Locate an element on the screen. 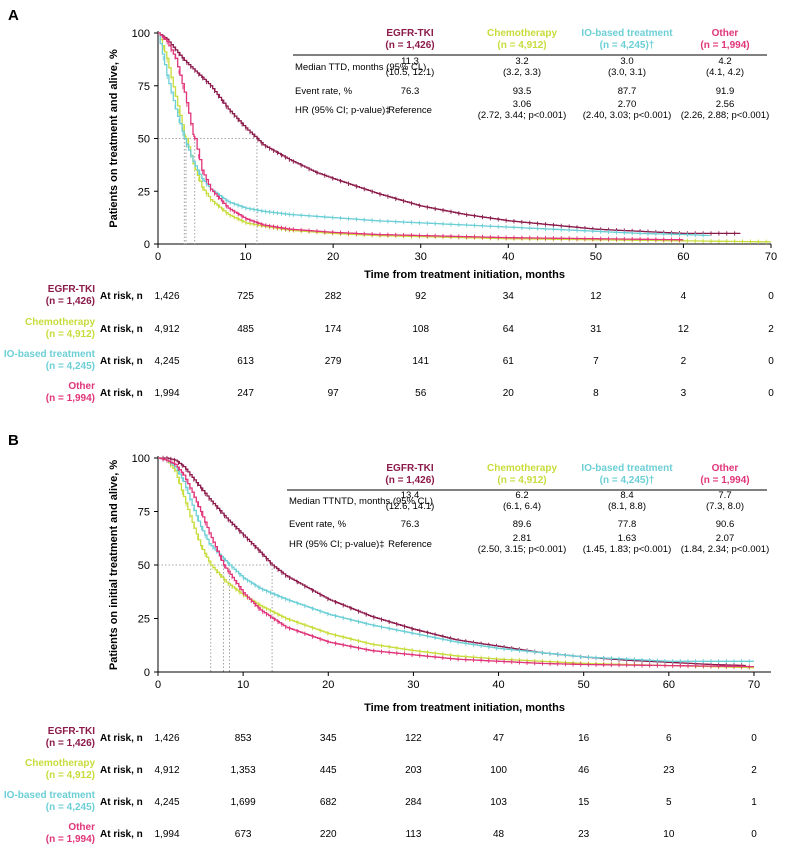 The image size is (804, 848). table-cell: 1.63 is located at coordinates (627, 538).